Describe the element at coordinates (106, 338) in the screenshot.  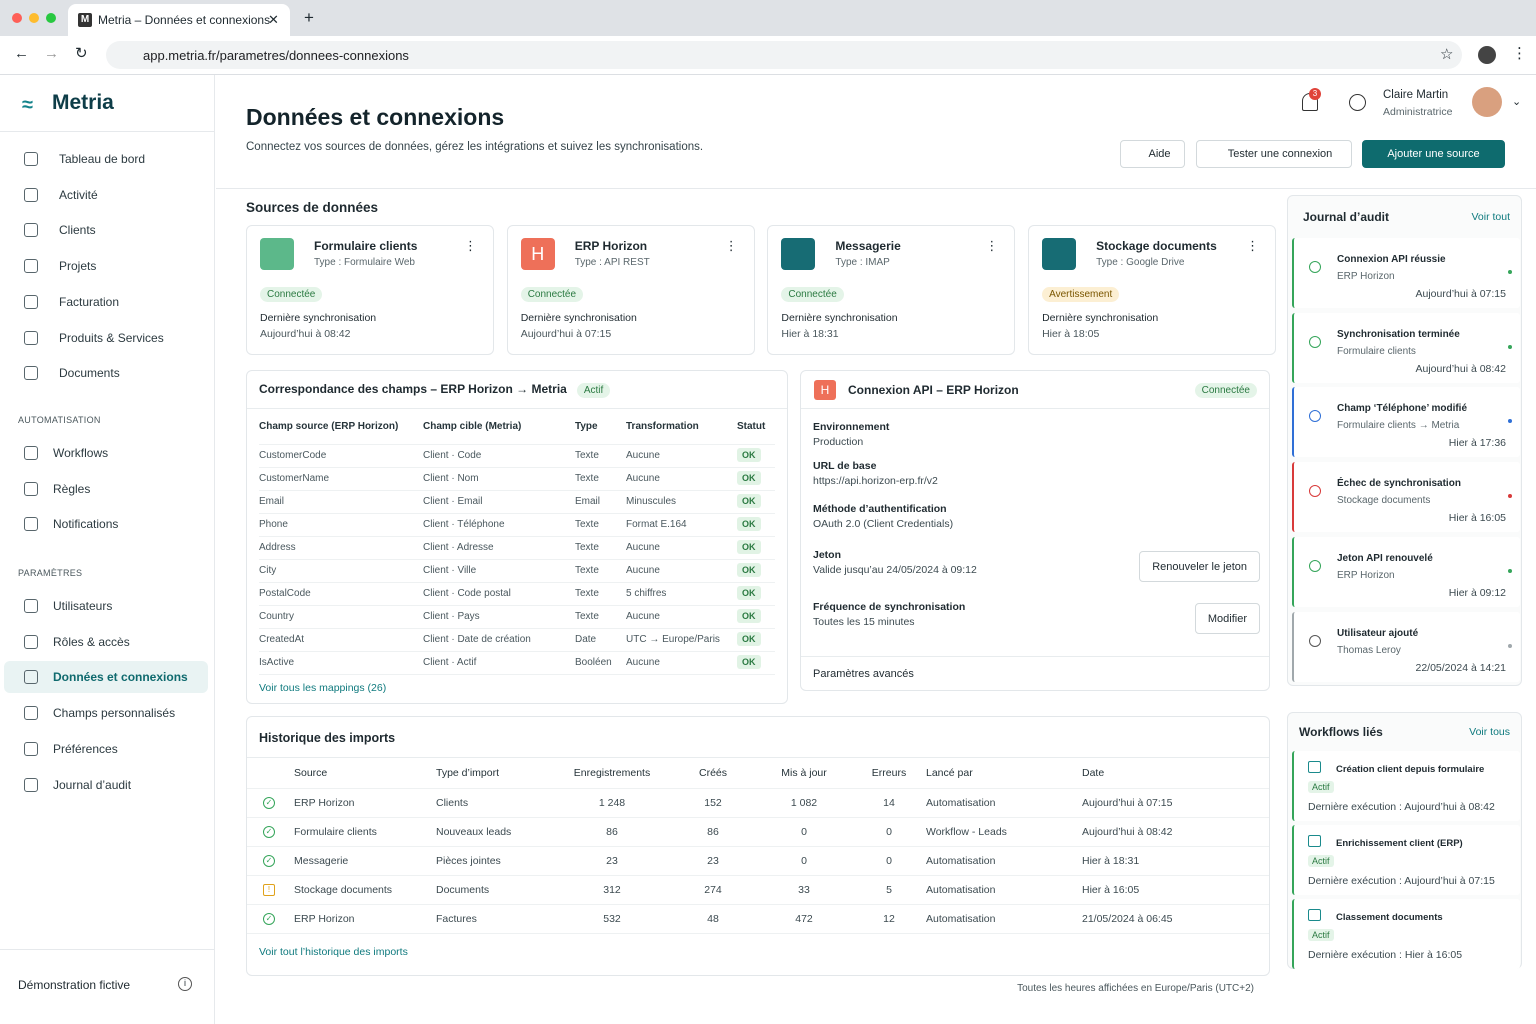
I see `nav-item: Produits & Services` at that location.